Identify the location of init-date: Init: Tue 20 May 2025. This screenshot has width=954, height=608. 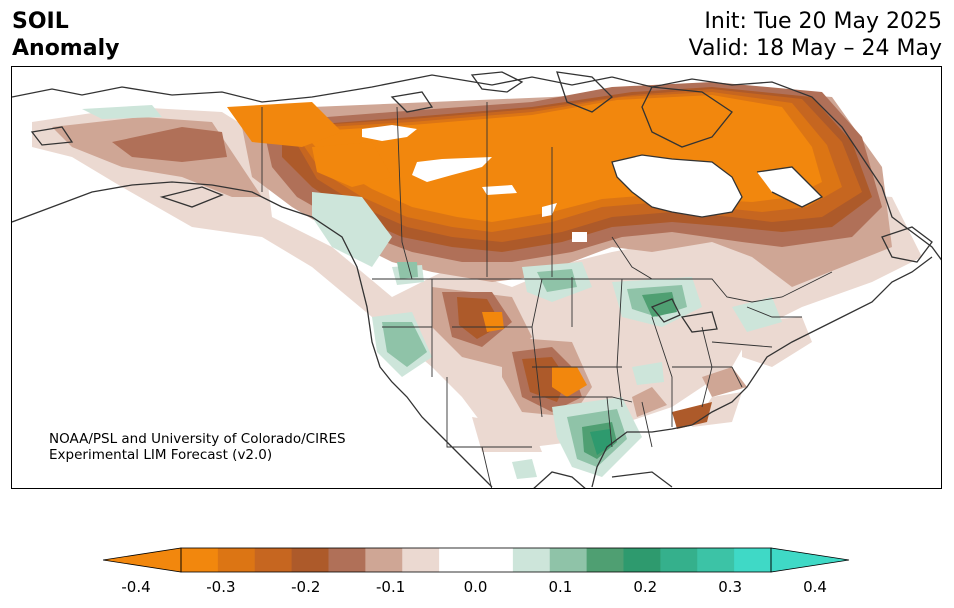
(823, 21).